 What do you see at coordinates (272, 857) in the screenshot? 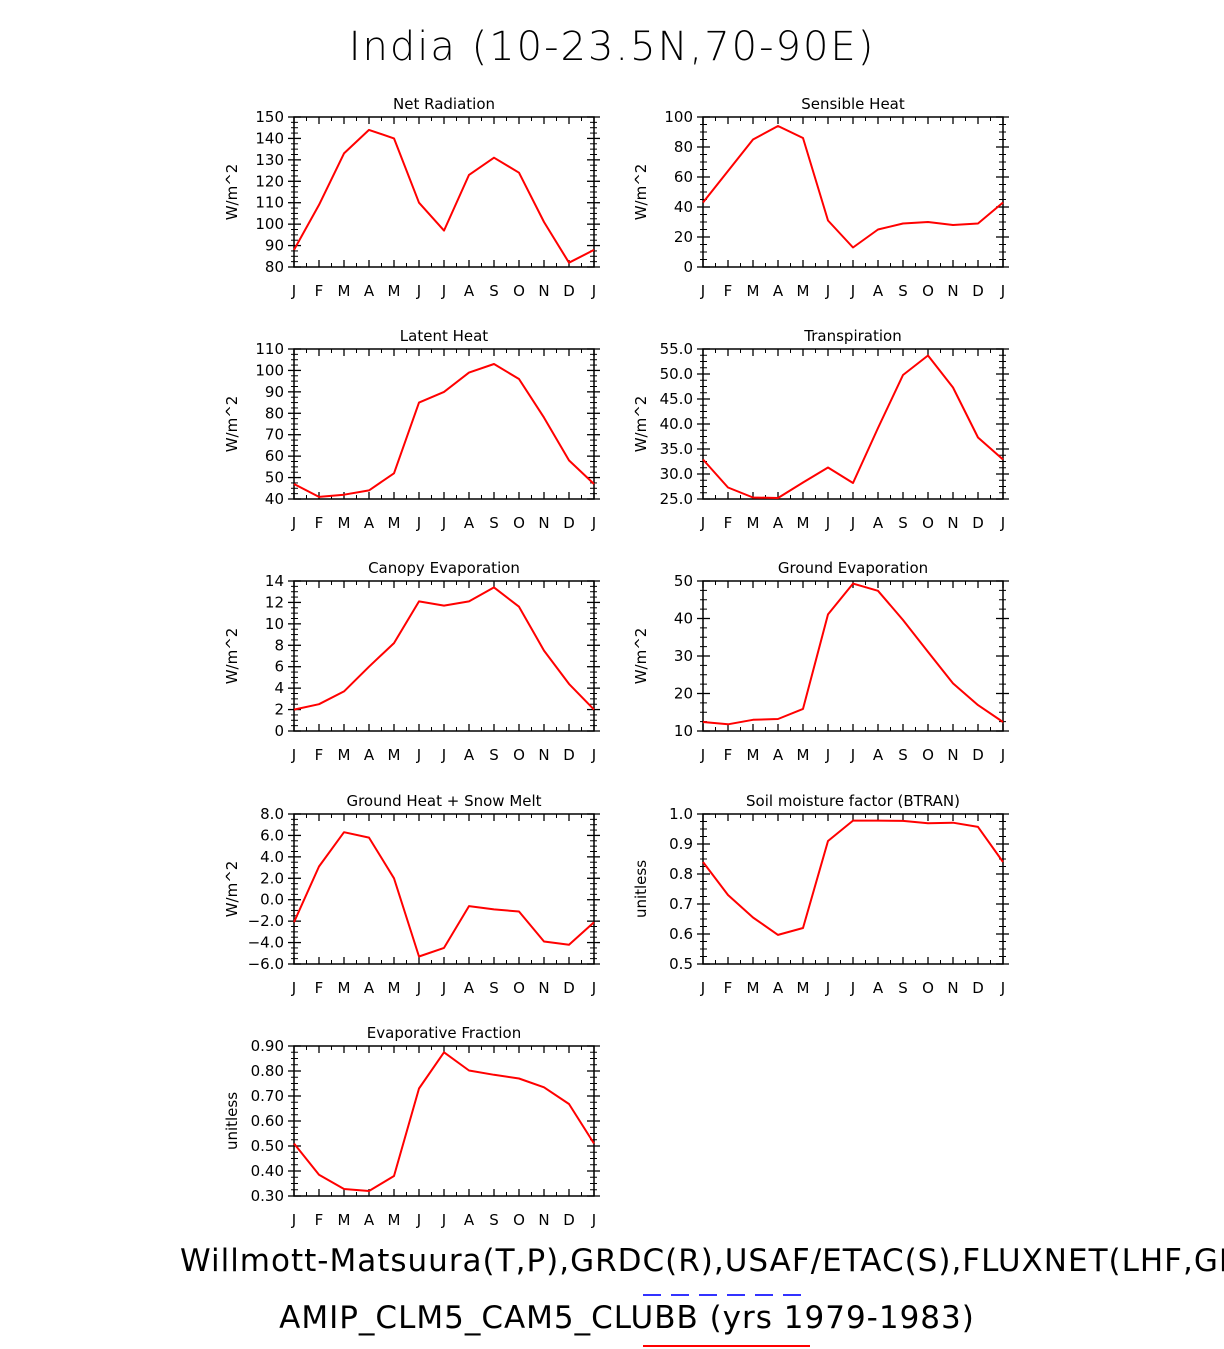
I see `y-tick-label: 4.0` at bounding box center [272, 857].